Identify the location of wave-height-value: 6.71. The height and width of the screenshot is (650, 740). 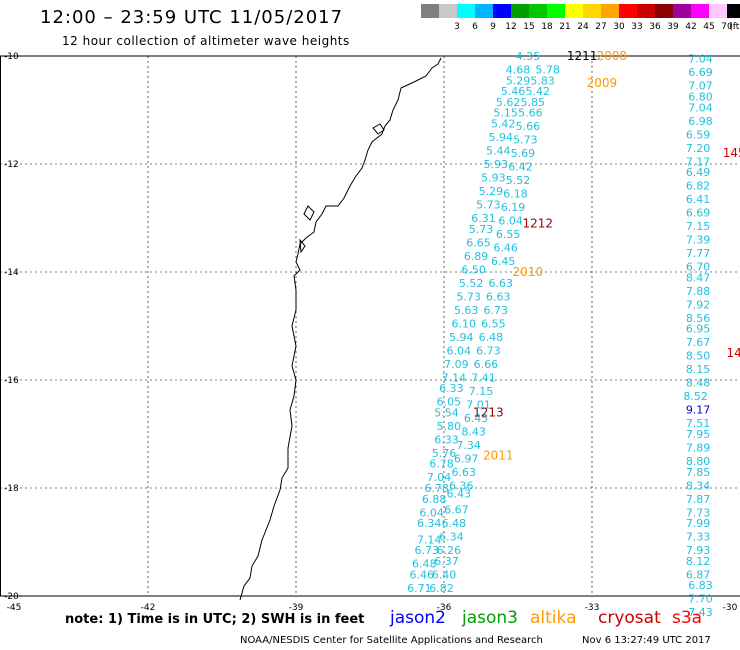
(419, 588).